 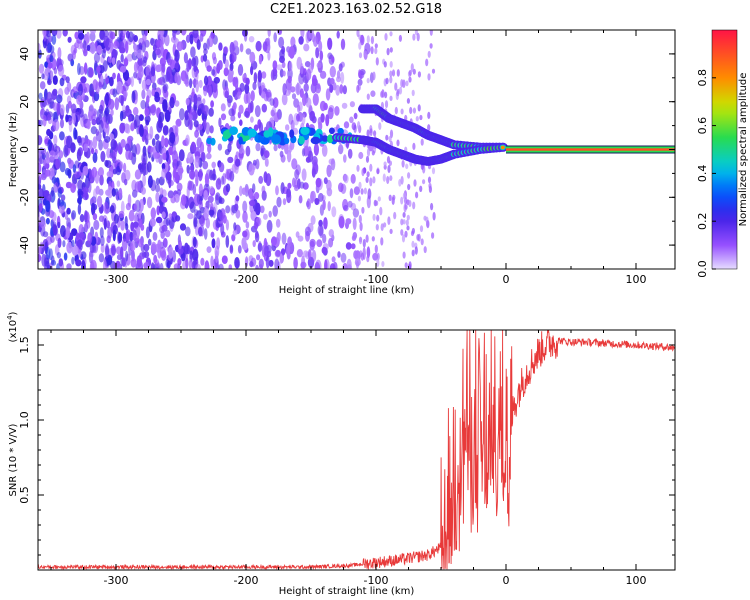 What do you see at coordinates (702, 269) in the screenshot?
I see `colorbar-tick-label: 0.0` at bounding box center [702, 269].